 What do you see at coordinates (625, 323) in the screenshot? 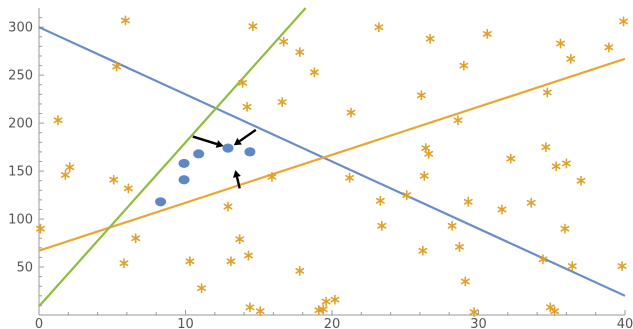
I see `x-tick-label: 40` at bounding box center [625, 323].